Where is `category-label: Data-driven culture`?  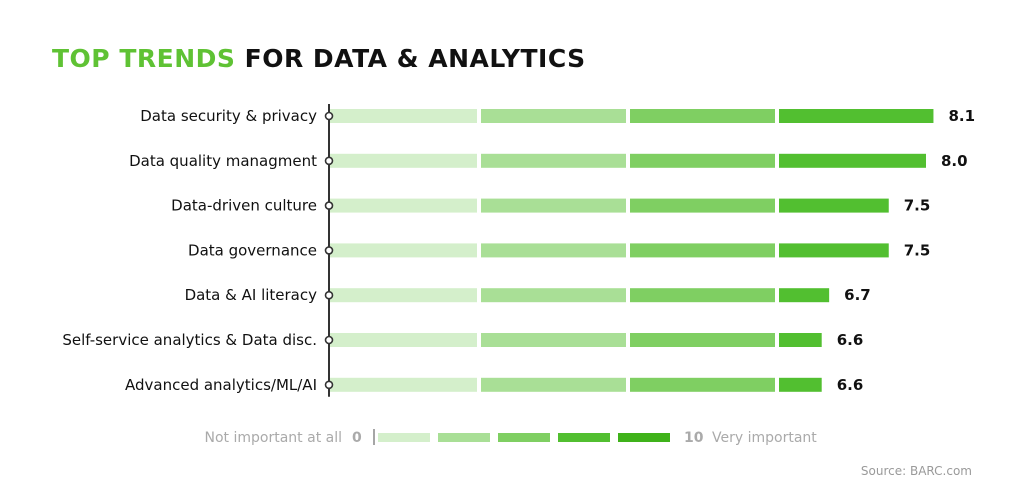
category-label: Data-driven culture is located at coordinates (244, 206).